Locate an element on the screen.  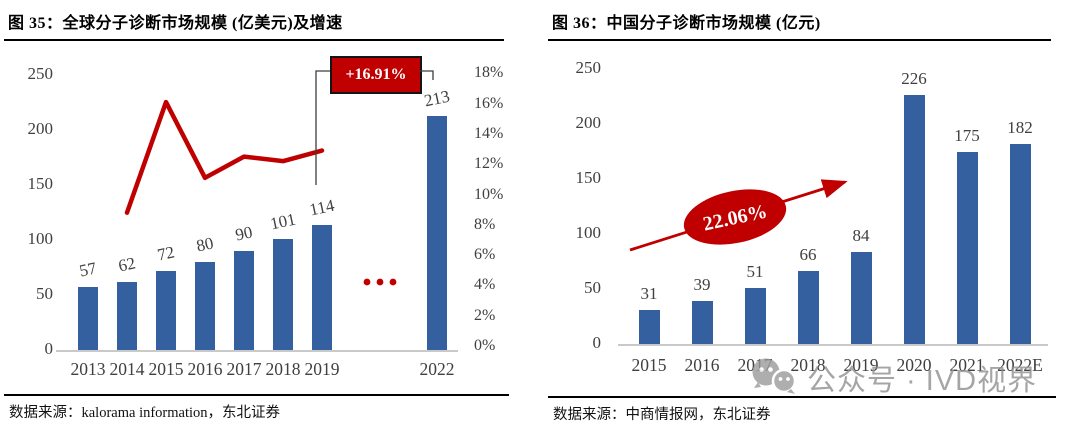
bar-value-label: 31 is located at coordinates (649, 293).